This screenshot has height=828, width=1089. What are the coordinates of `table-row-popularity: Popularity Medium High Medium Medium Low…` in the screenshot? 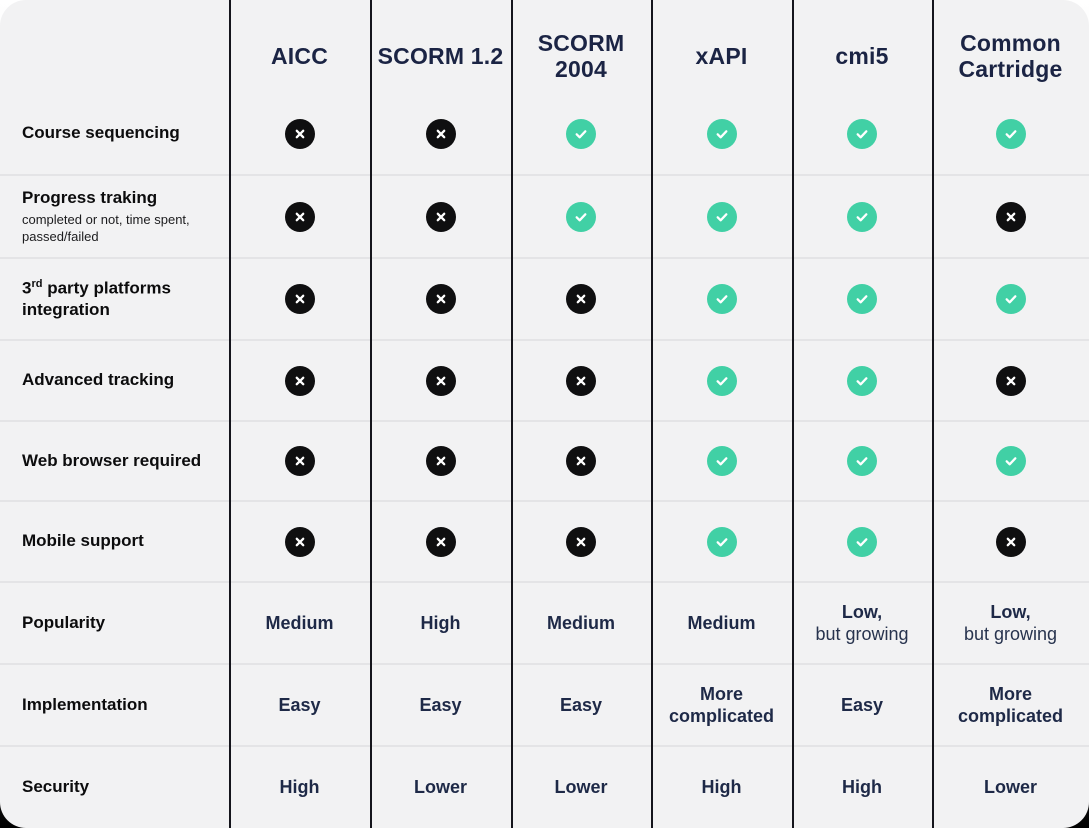 It's located at (544, 622).